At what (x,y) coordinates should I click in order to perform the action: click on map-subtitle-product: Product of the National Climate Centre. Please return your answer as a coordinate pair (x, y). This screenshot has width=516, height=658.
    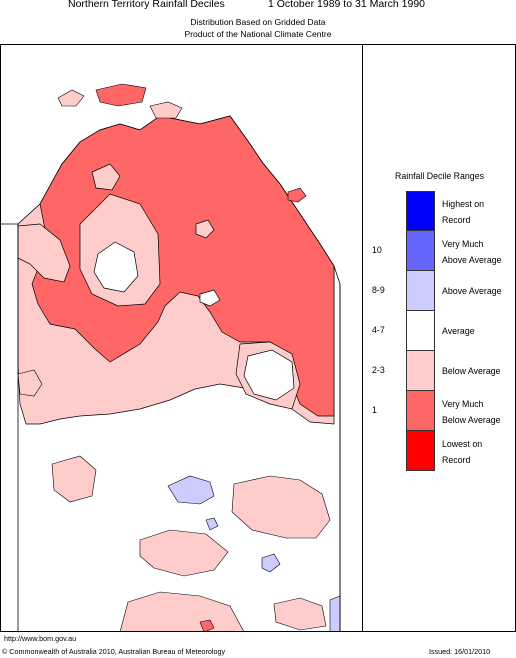
    Looking at the image, I should click on (258, 34).